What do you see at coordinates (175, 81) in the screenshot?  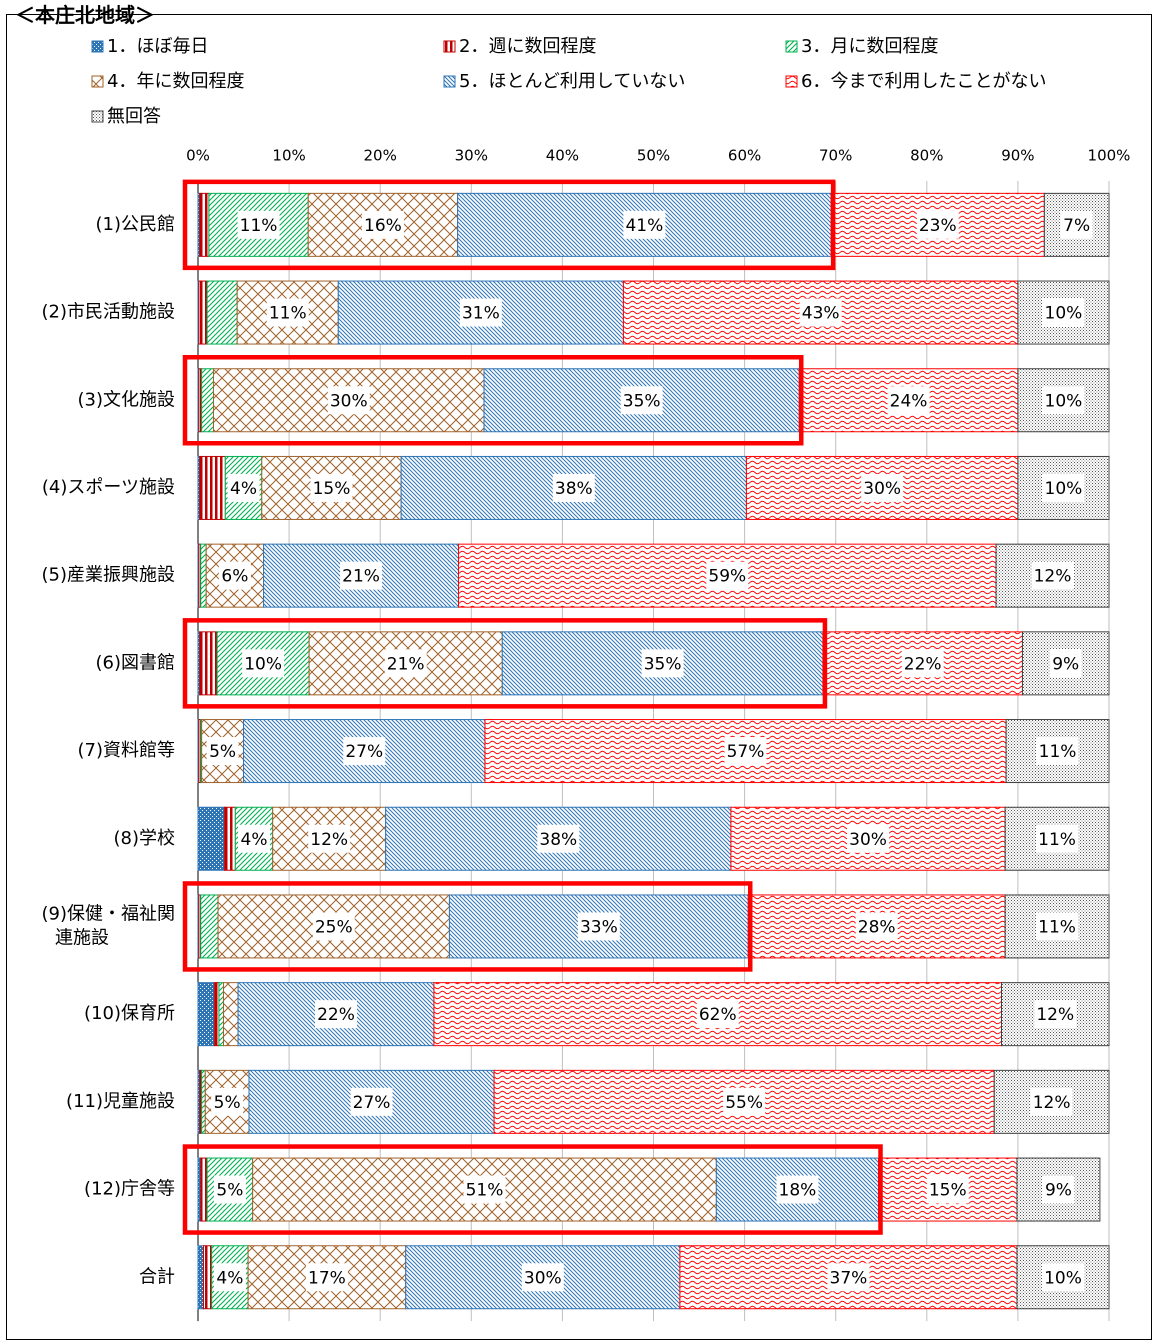 I see `legend-label: 4．年に数回程度` at bounding box center [175, 81].